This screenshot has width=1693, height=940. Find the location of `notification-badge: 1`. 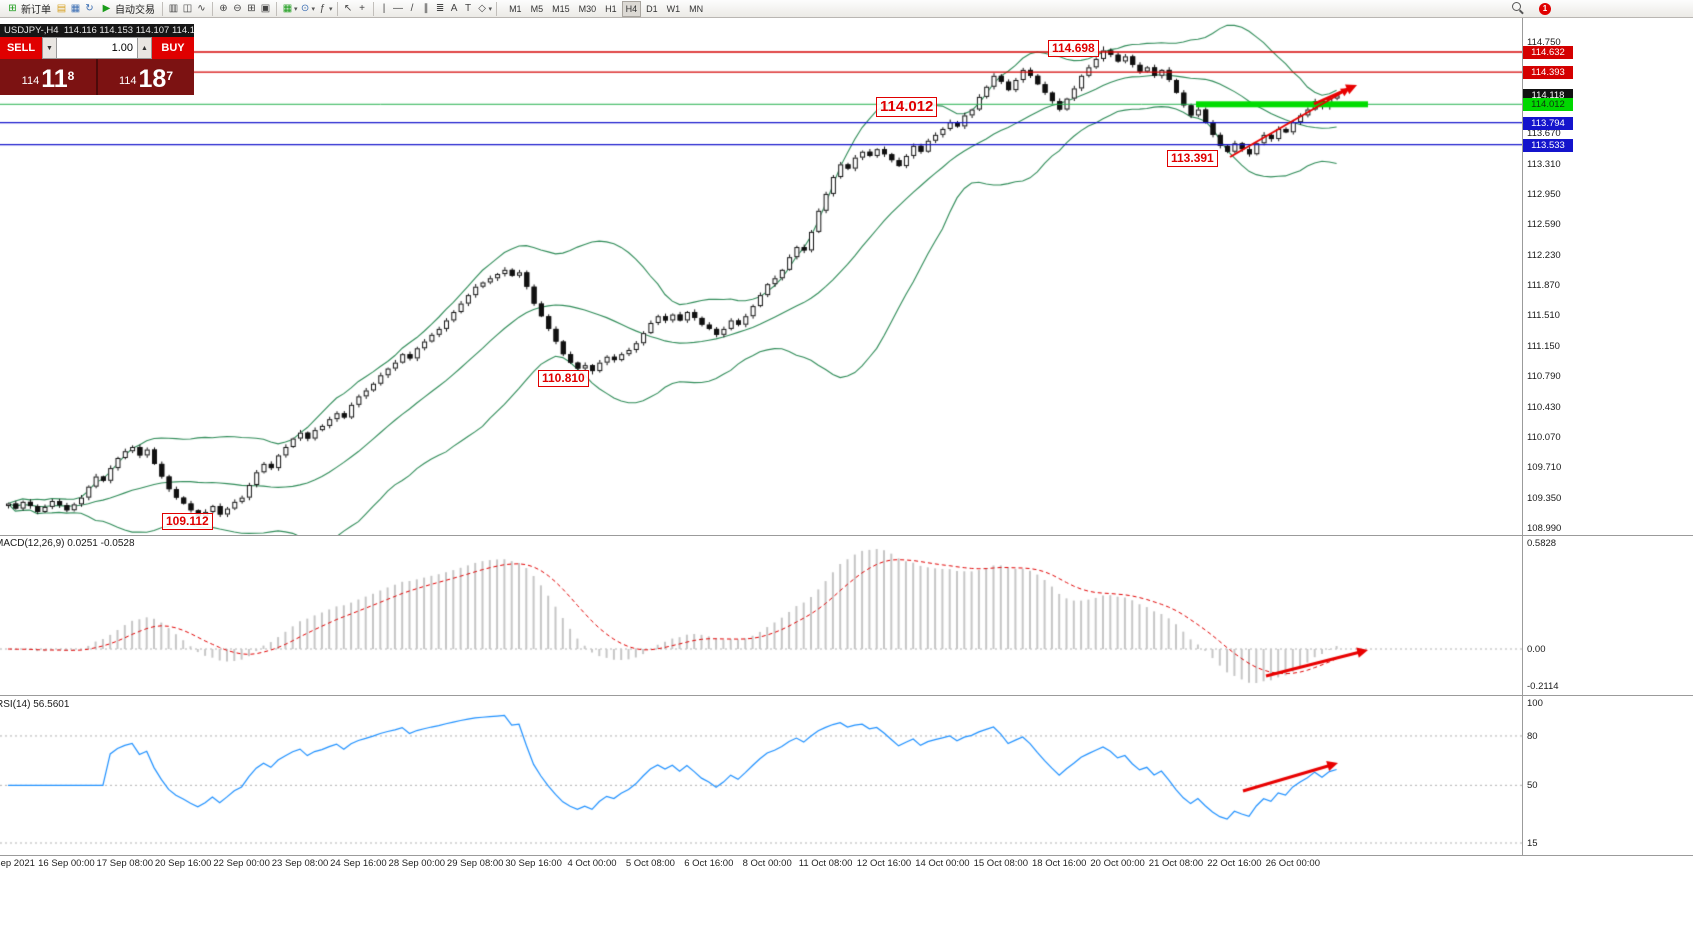

notification-badge: 1 is located at coordinates (1545, 8).